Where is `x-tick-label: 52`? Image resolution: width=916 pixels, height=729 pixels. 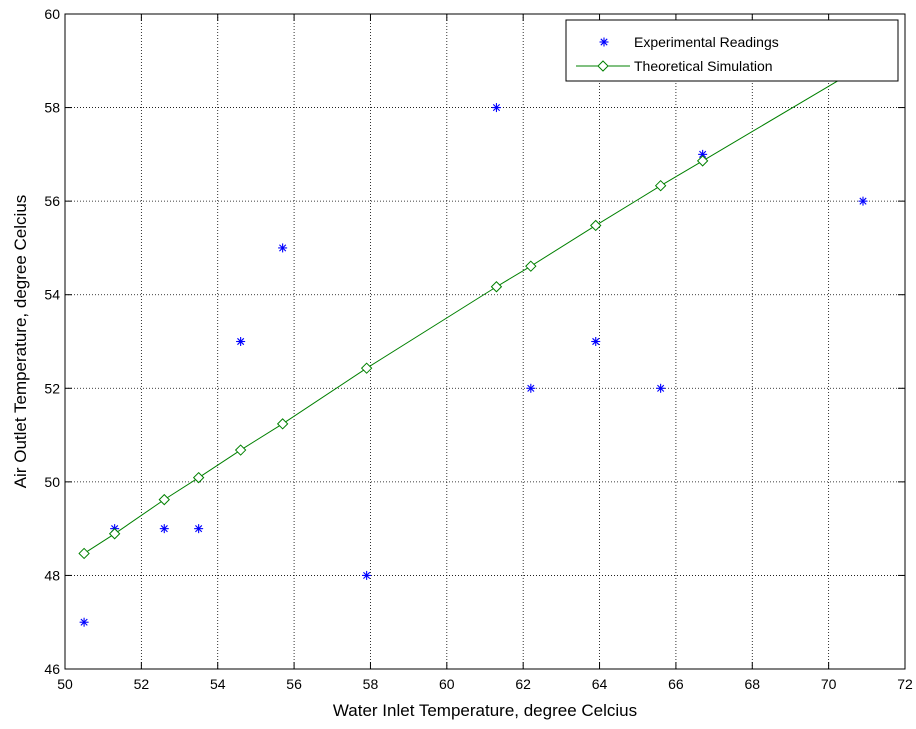 x-tick-label: 52 is located at coordinates (142, 684).